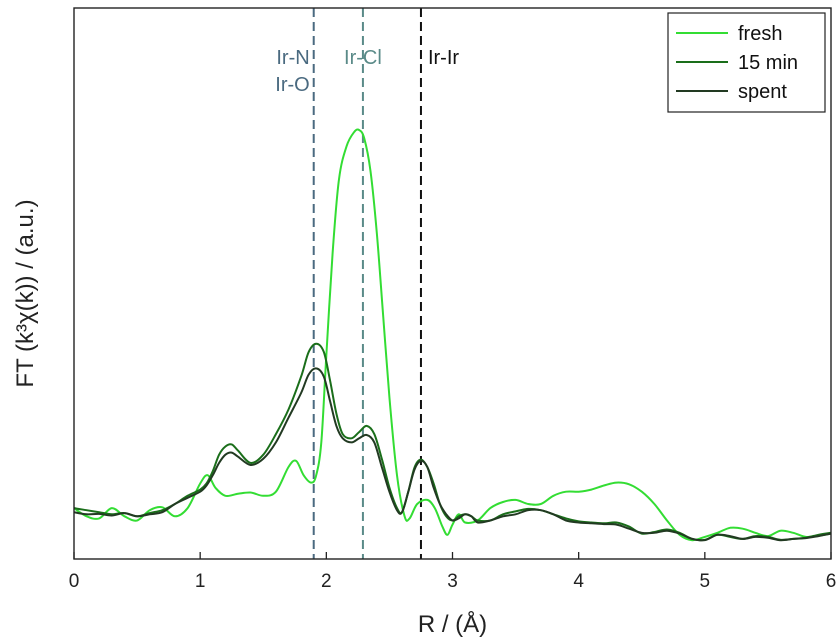 This screenshot has height=642, width=840. What do you see at coordinates (452, 581) in the screenshot?
I see `x-tick-label: 3` at bounding box center [452, 581].